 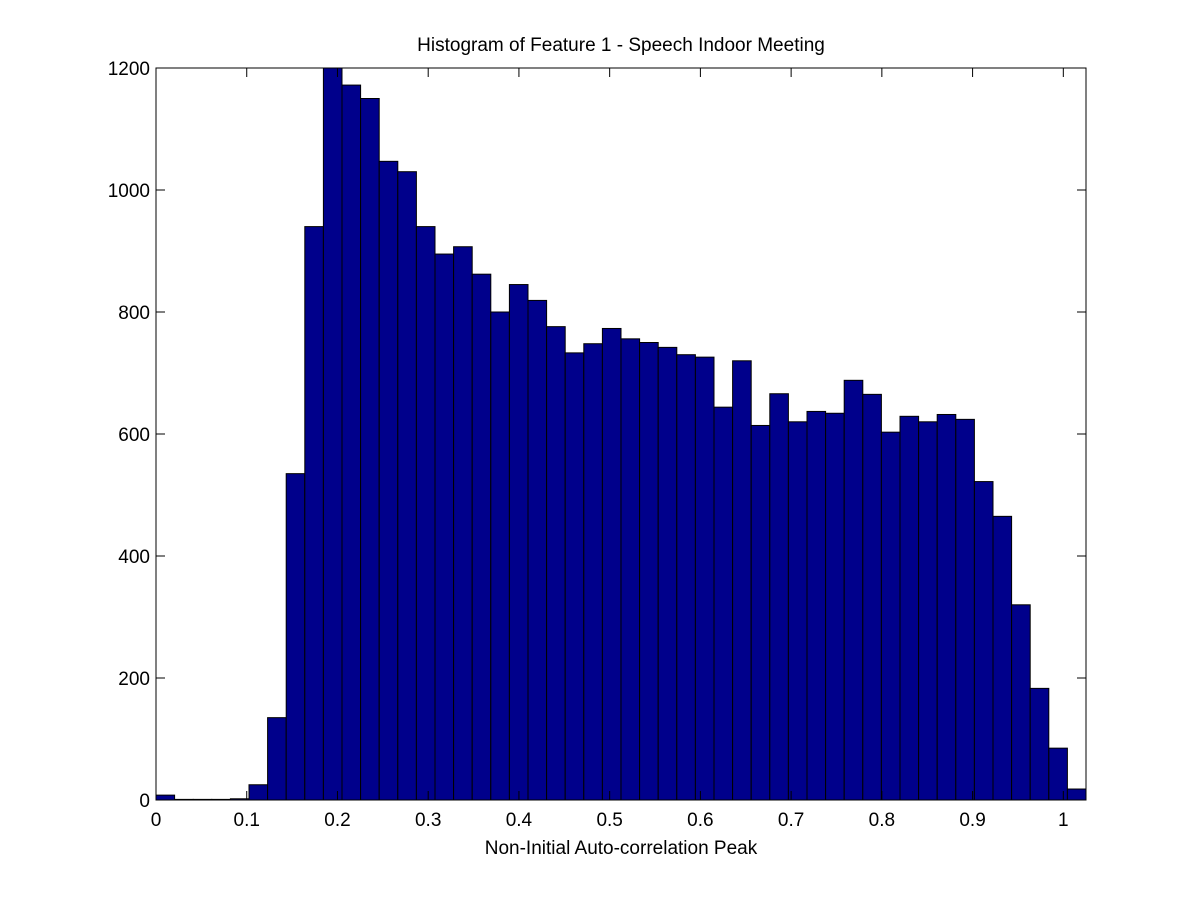 I want to click on x-axis-label: Non-Initial Auto-correlation Peak, so click(x=621, y=848).